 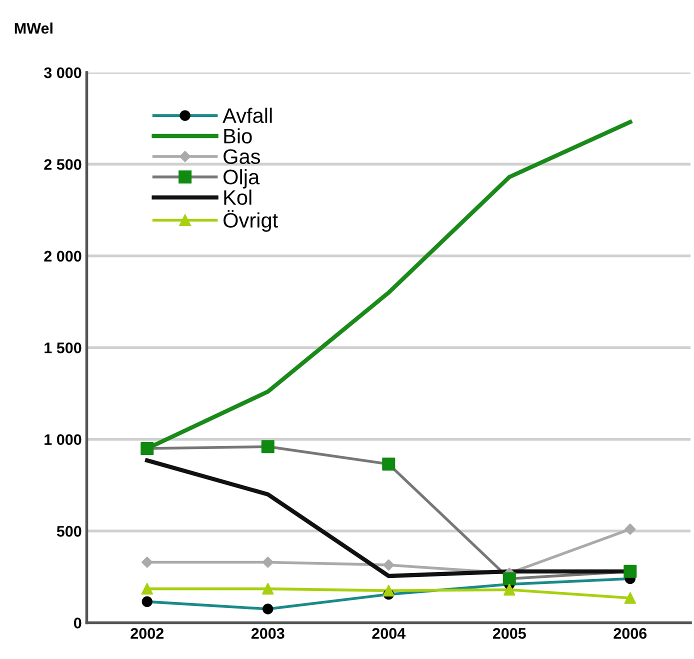 What do you see at coordinates (242, 156) in the screenshot?
I see `legend-label: Gas` at bounding box center [242, 156].